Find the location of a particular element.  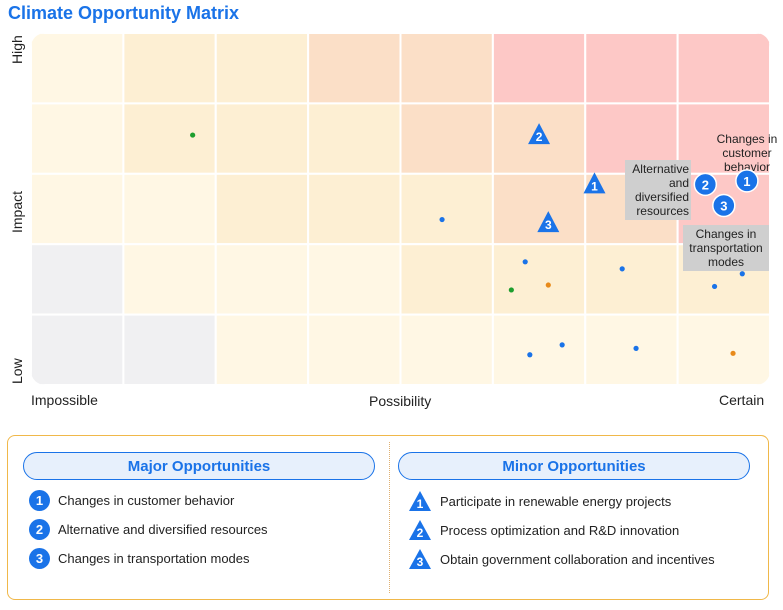

callout-label: Alternative is located at coordinates (660, 169).